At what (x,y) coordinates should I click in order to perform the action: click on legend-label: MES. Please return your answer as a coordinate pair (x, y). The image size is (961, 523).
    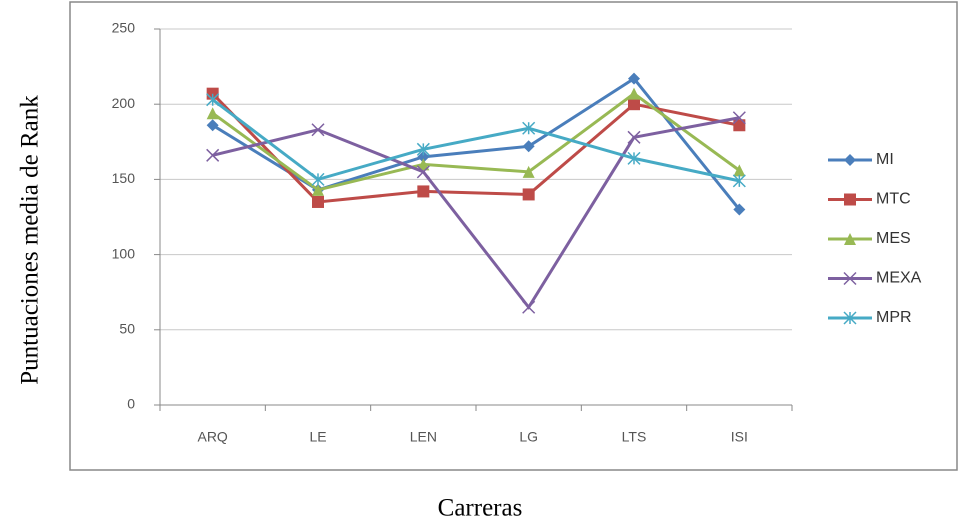
    Looking at the image, I should click on (893, 238).